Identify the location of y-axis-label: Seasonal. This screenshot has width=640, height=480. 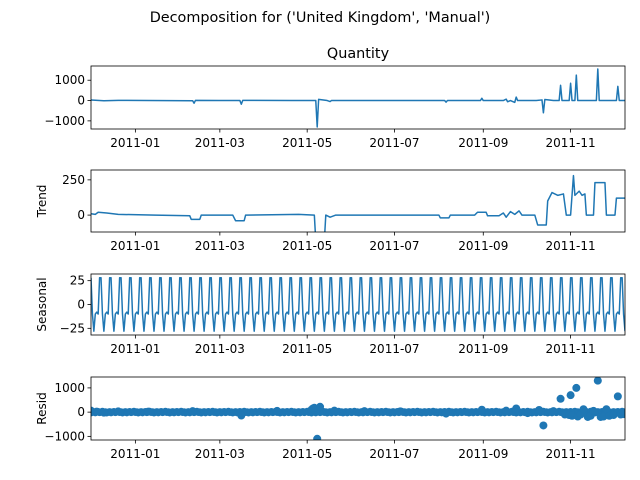
(42, 304).